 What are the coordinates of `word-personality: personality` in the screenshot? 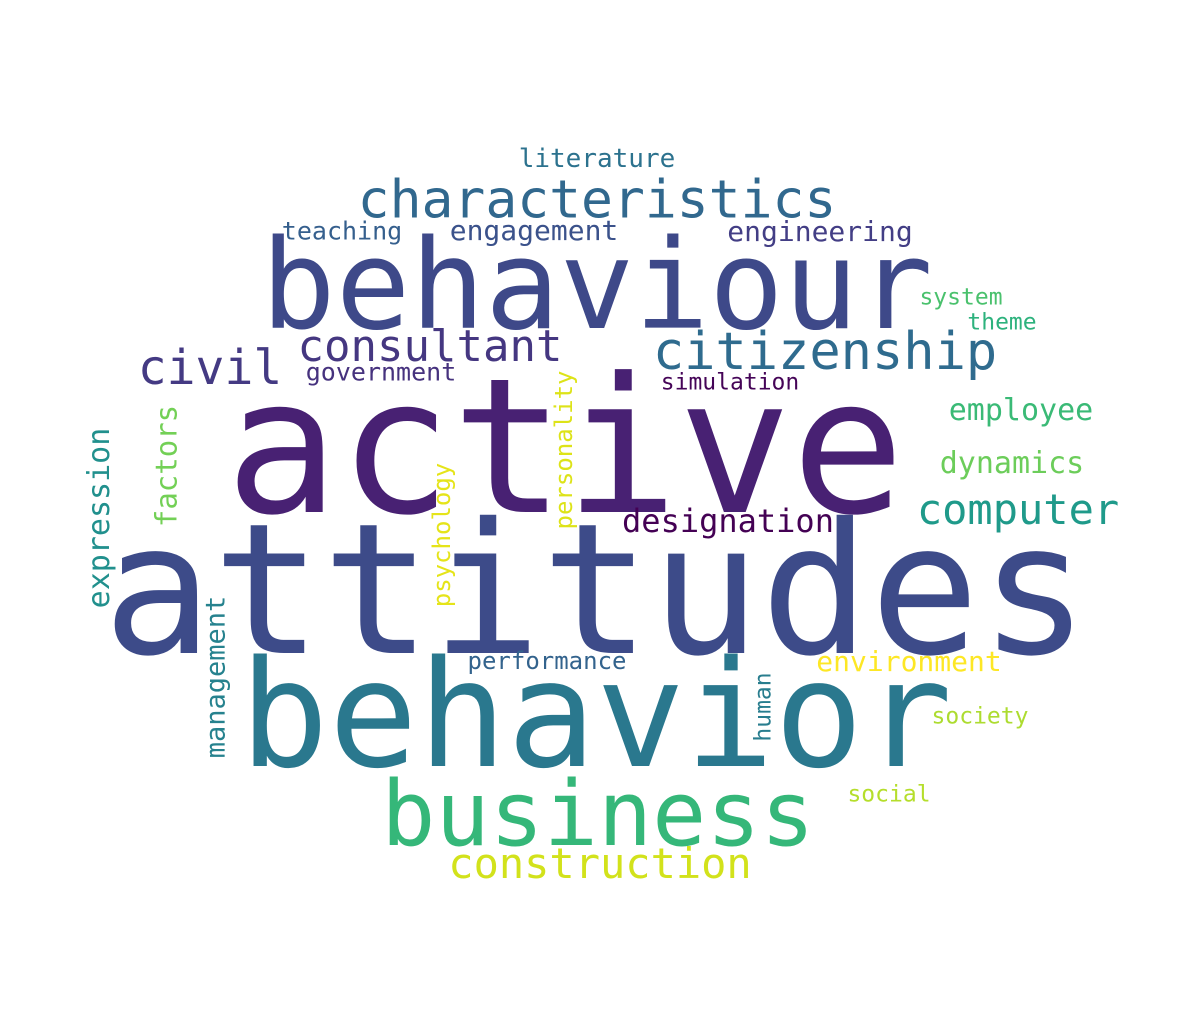 It's located at (564, 450).